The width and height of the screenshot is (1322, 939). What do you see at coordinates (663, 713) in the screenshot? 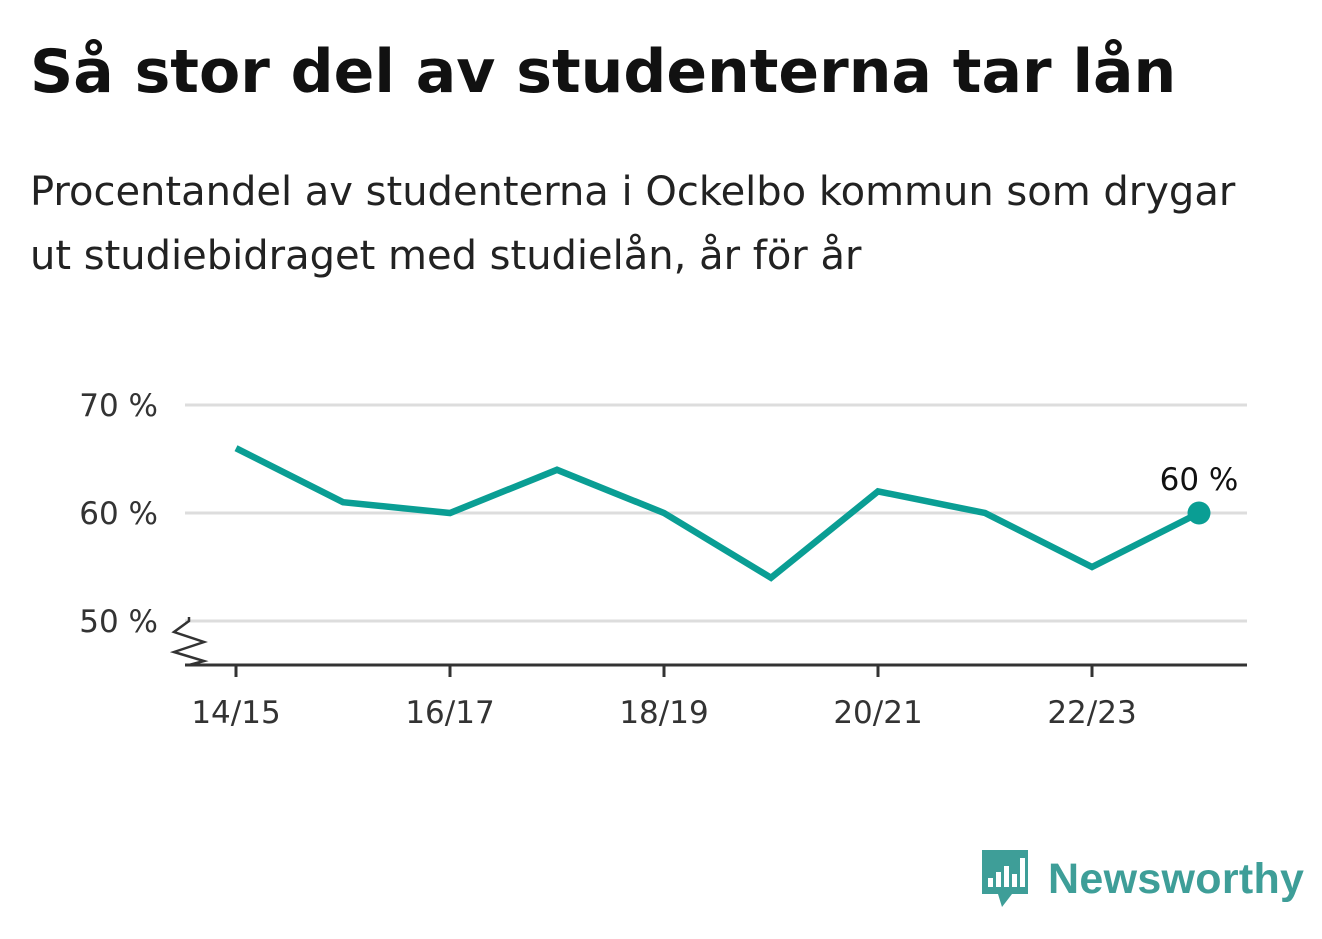
I see `x-tick-label: 18/19` at bounding box center [663, 713].